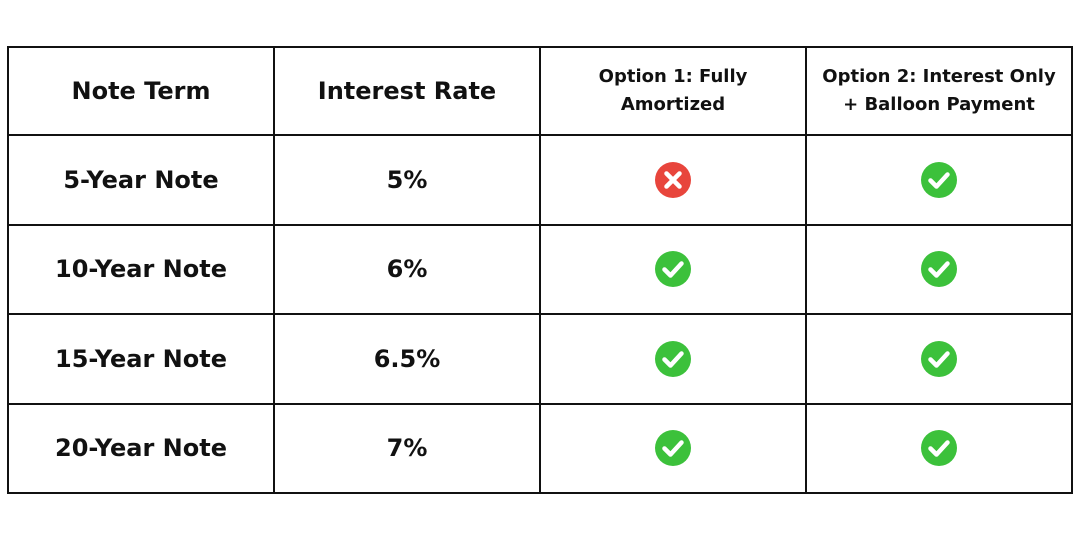  I want to click on interest-rate-cell: 6.5%, so click(407, 359).